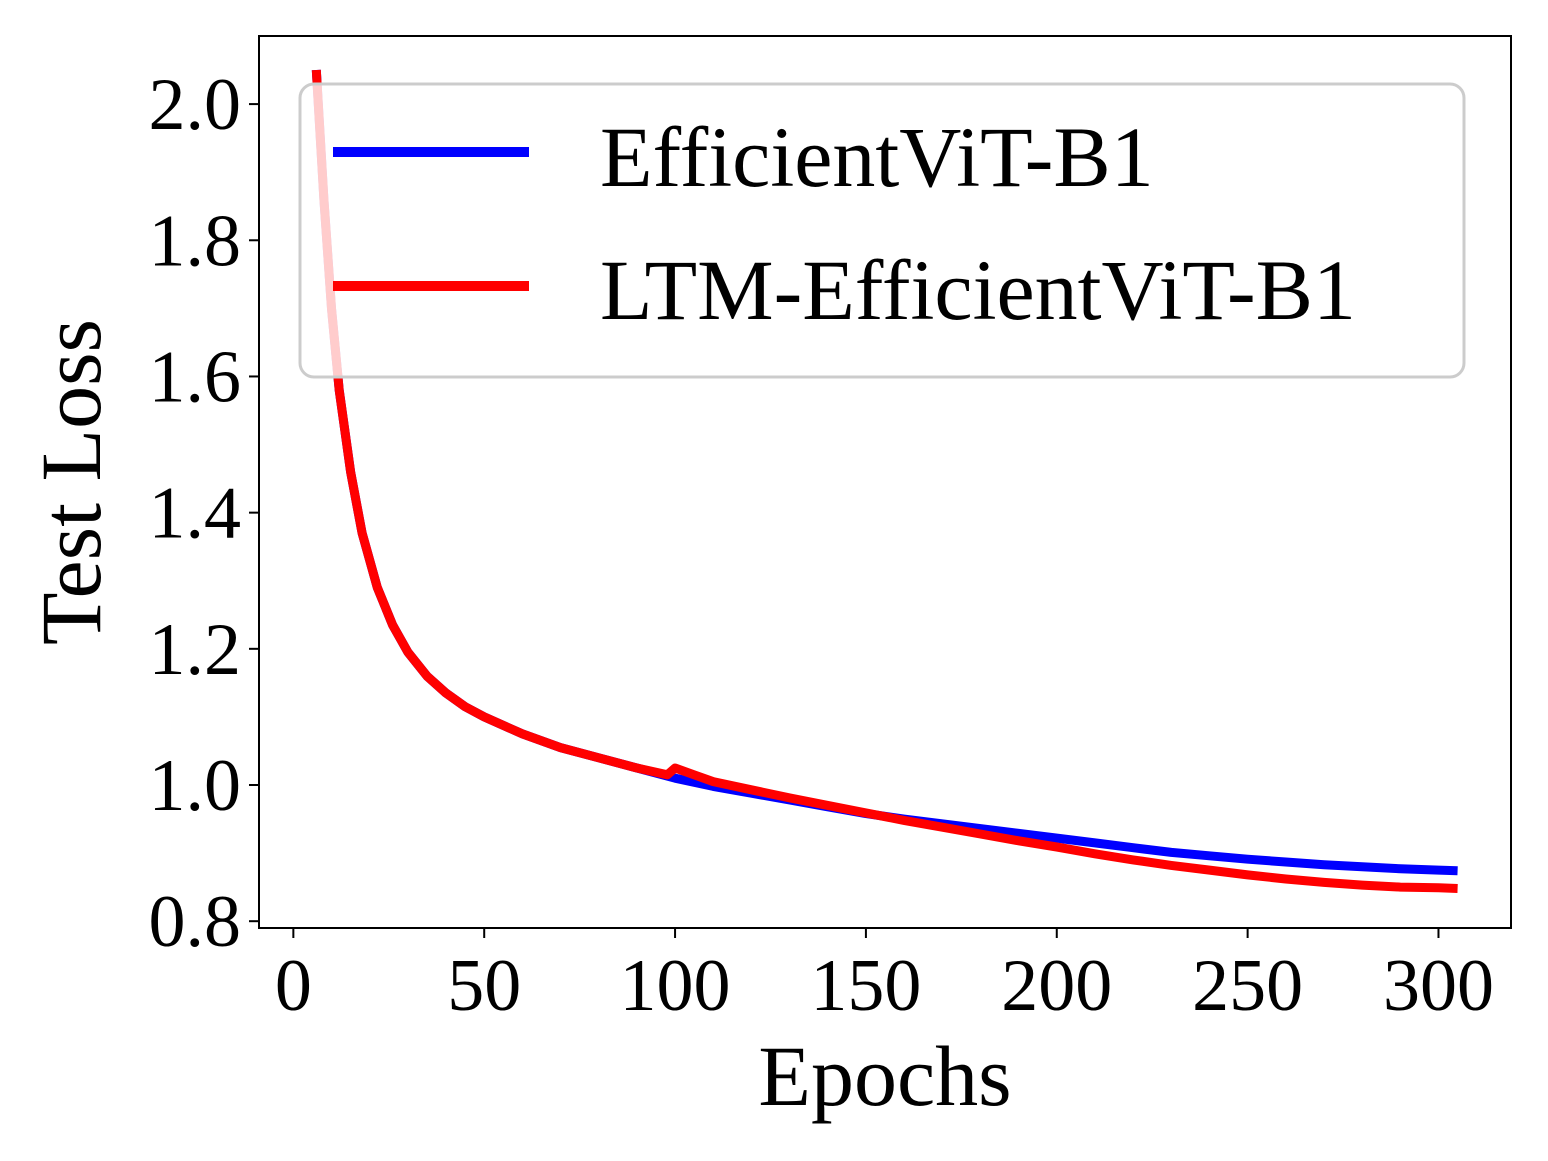 The height and width of the screenshot is (1161, 1548). I want to click on x-tick-label: 150, so click(865, 986).